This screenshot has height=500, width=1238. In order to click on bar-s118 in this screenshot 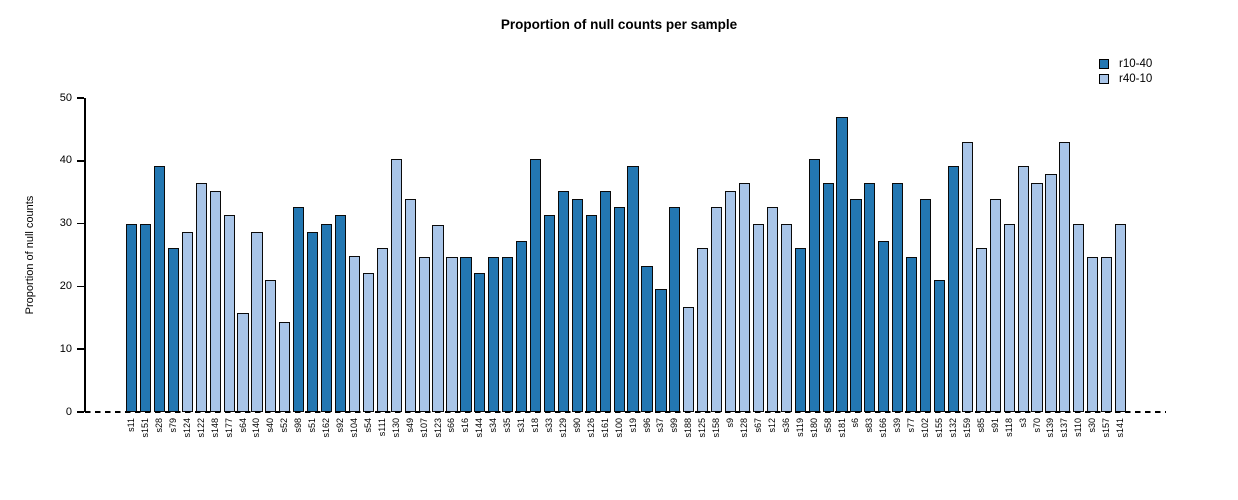, I will do `click(1009, 318)`.